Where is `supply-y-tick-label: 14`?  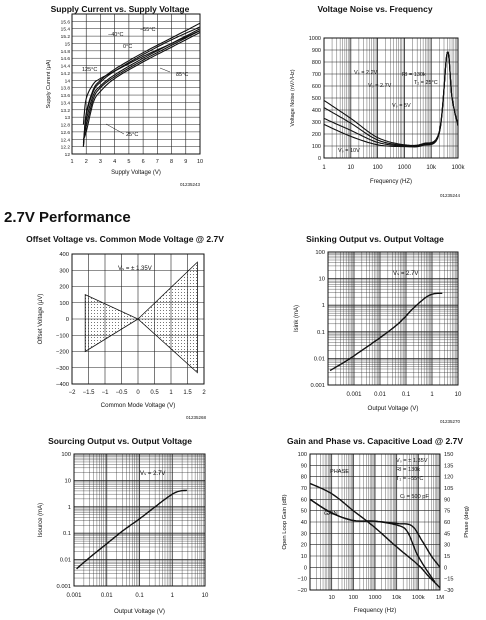 supply-y-tick-label: 14 is located at coordinates (68, 81).